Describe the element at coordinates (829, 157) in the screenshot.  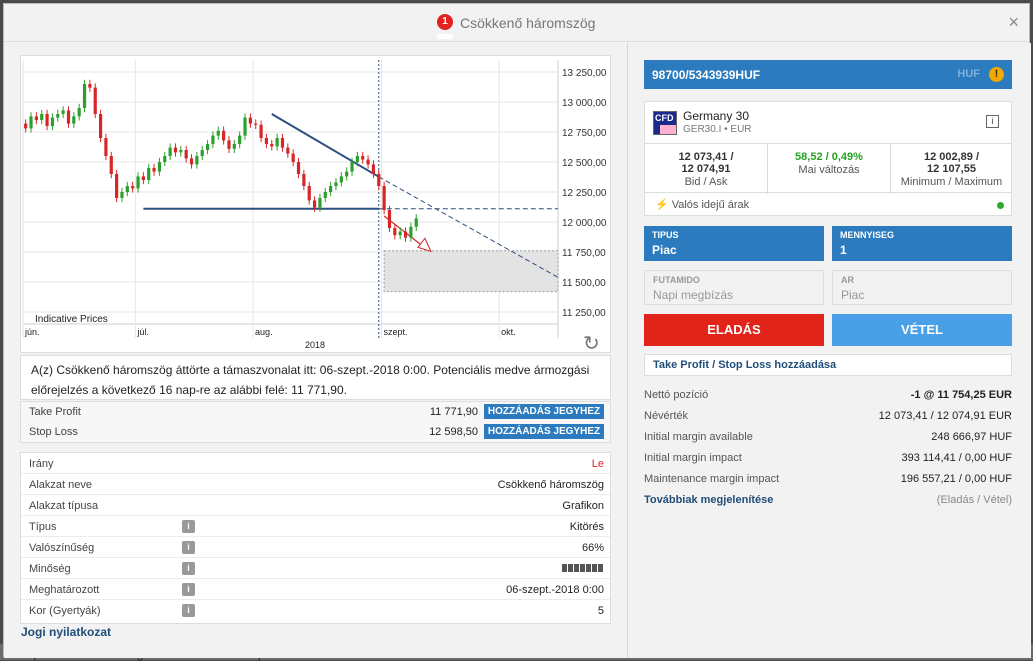
I see `change-value: 58,52 / 0,49%` at that location.